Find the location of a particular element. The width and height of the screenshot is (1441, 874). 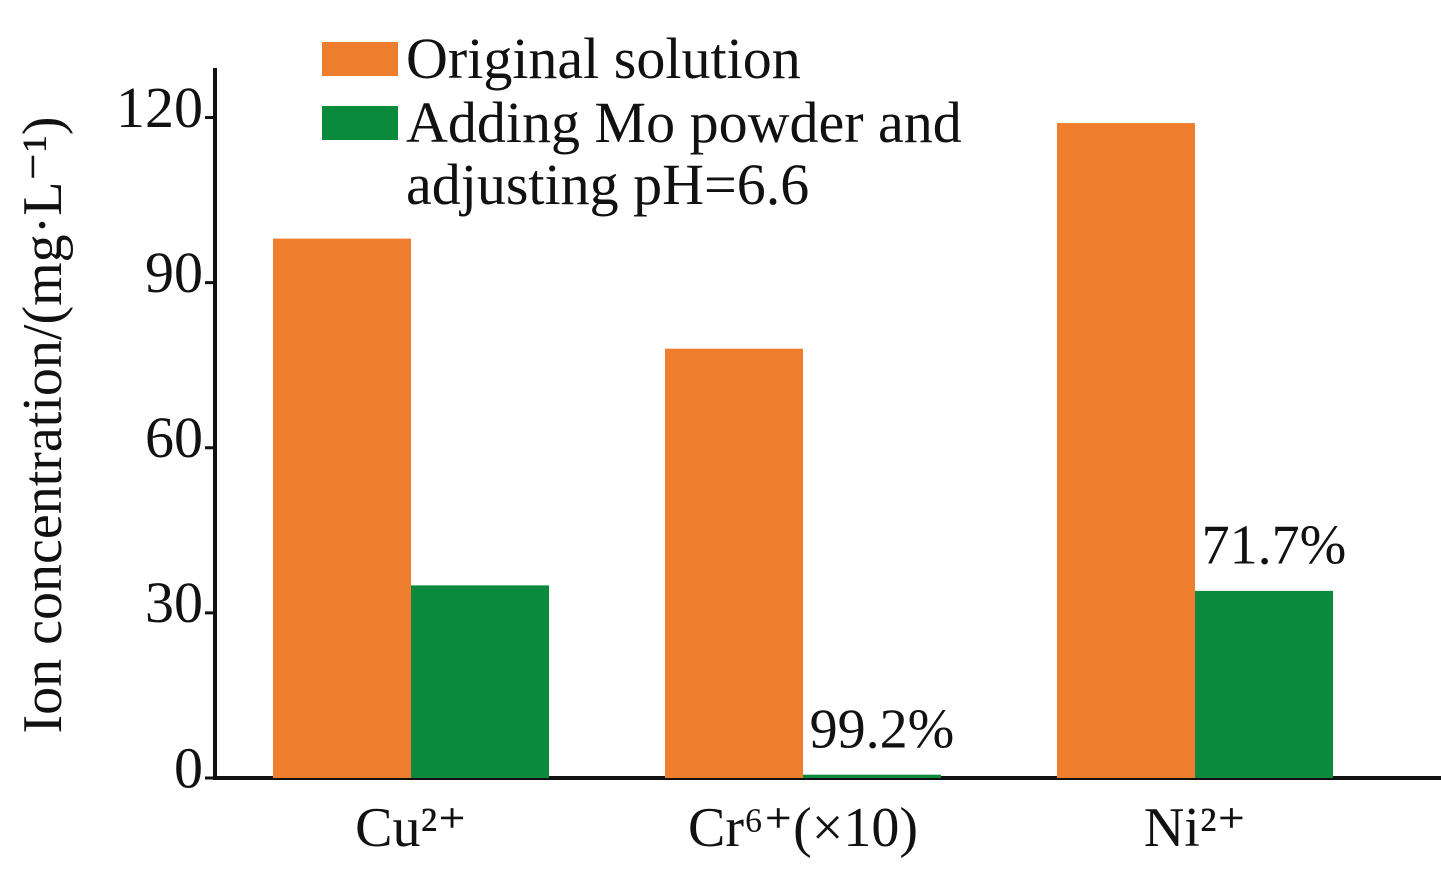

x-tick-label: Cr⁶⁺(×10) is located at coordinates (803, 828).